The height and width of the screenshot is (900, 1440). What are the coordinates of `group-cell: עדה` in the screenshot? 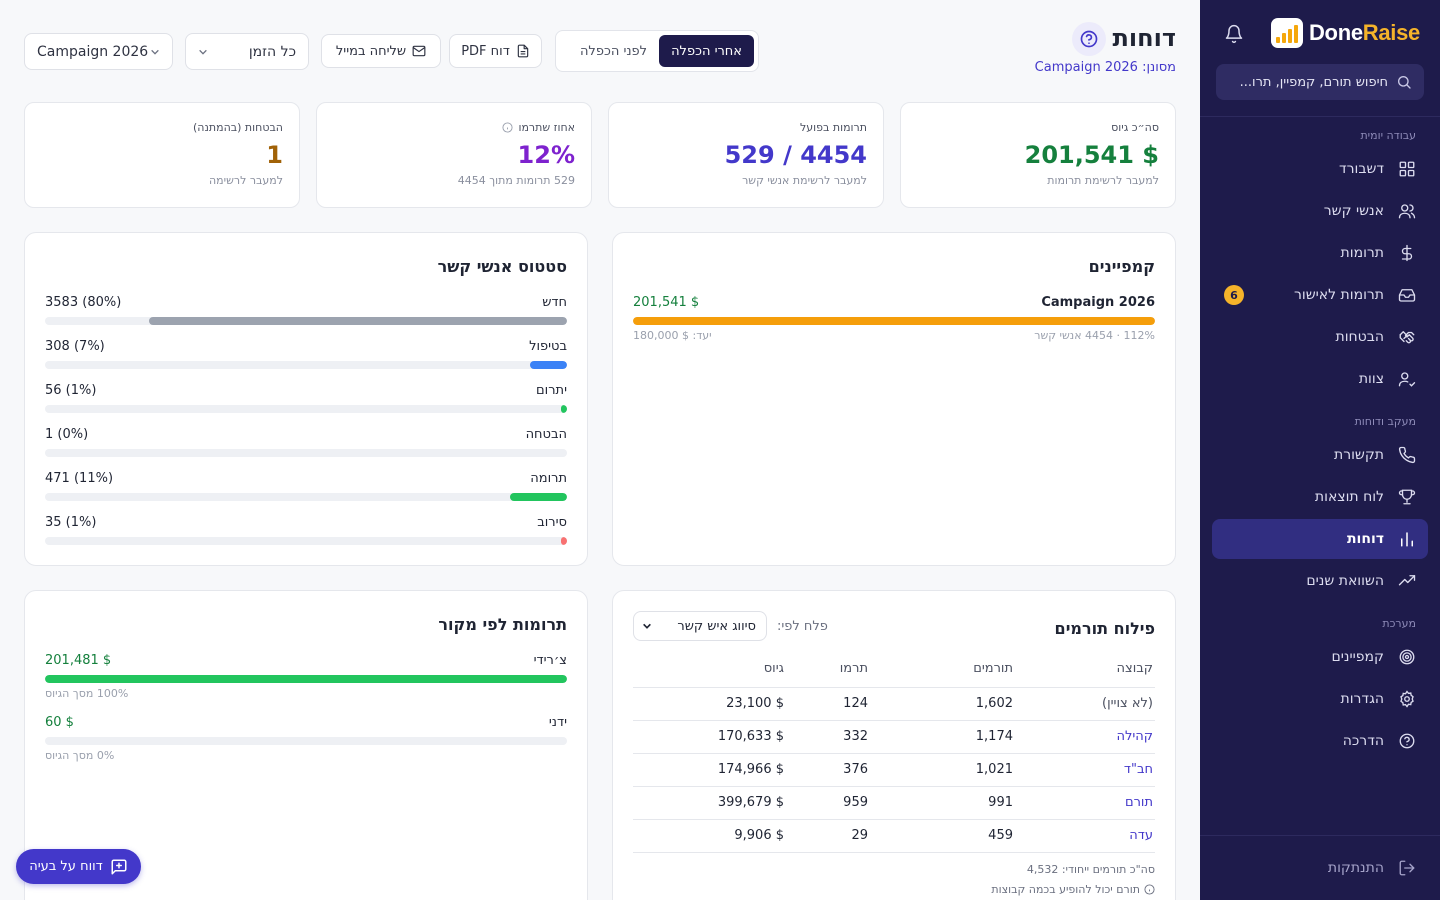 It's located at (1085, 836).